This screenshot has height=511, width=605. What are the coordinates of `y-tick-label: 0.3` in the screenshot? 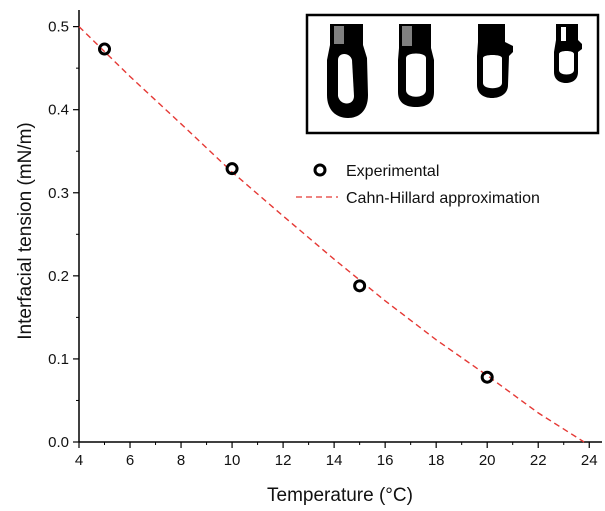 It's located at (58, 193).